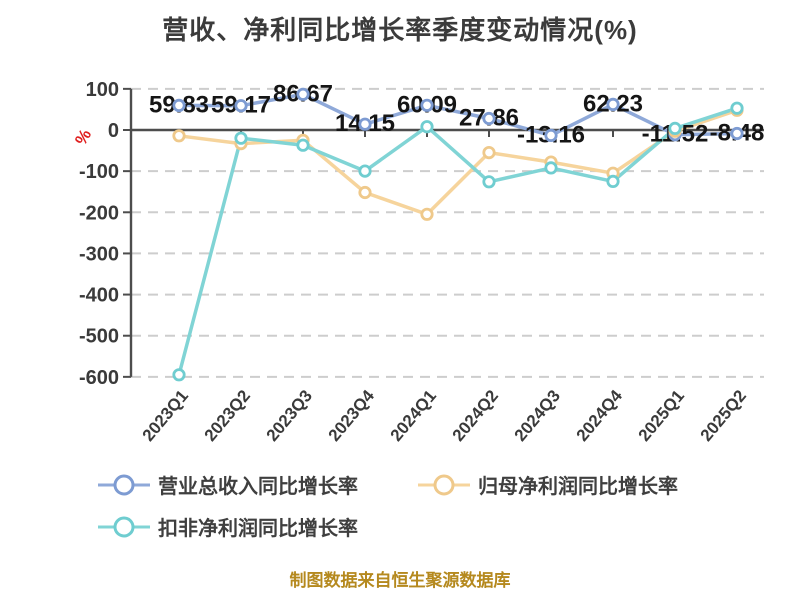 This screenshot has height=600, width=800. I want to click on series-marker-1-2024Q2, so click(489, 153).